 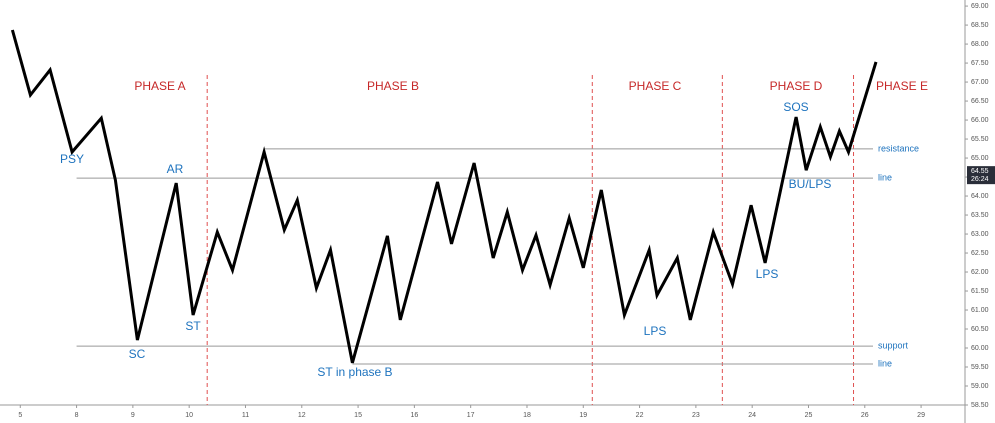 I want to click on annotation: PSY, so click(x=72, y=159).